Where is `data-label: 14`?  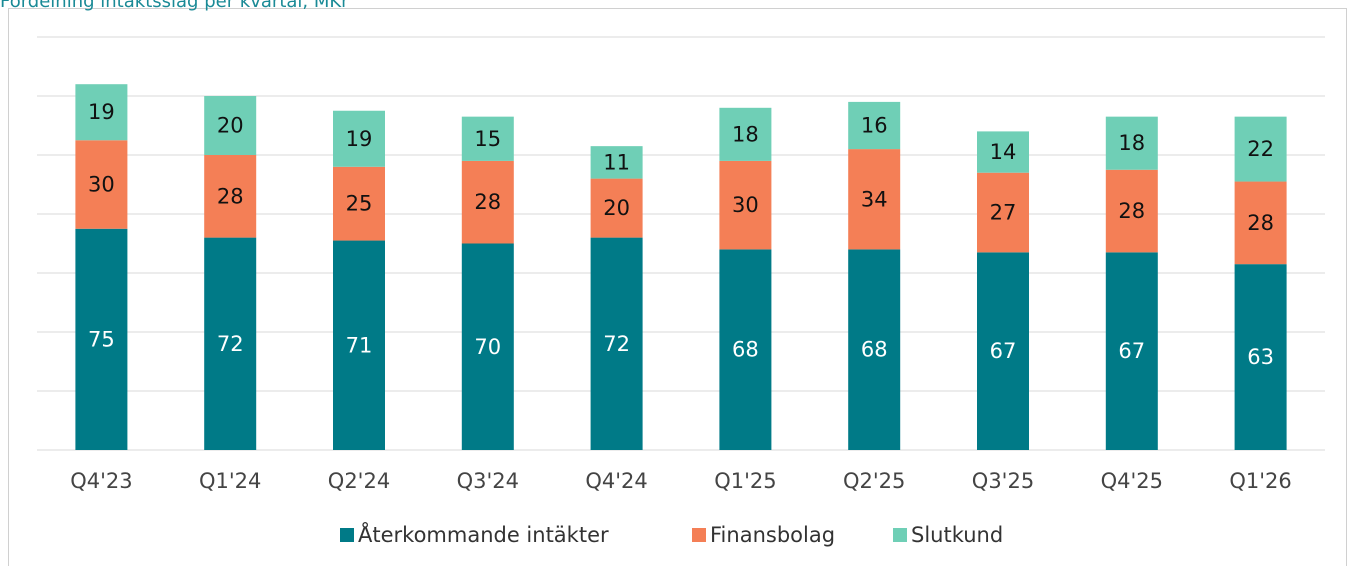
data-label: 14 is located at coordinates (1003, 152).